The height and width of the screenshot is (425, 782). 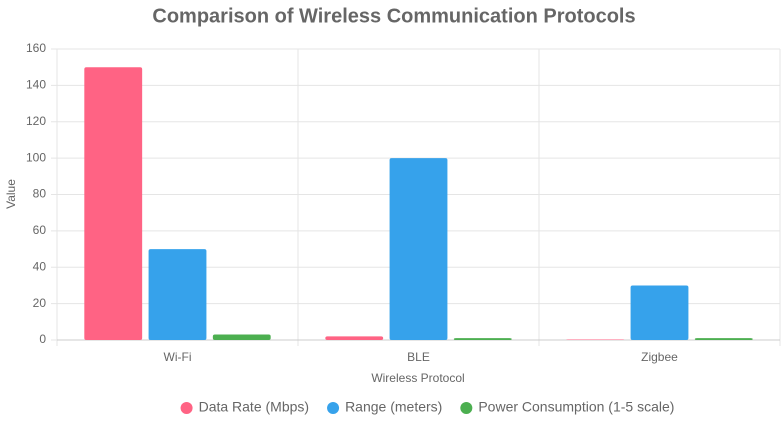 What do you see at coordinates (36, 121) in the screenshot?
I see `y-tick-label: 120` at bounding box center [36, 121].